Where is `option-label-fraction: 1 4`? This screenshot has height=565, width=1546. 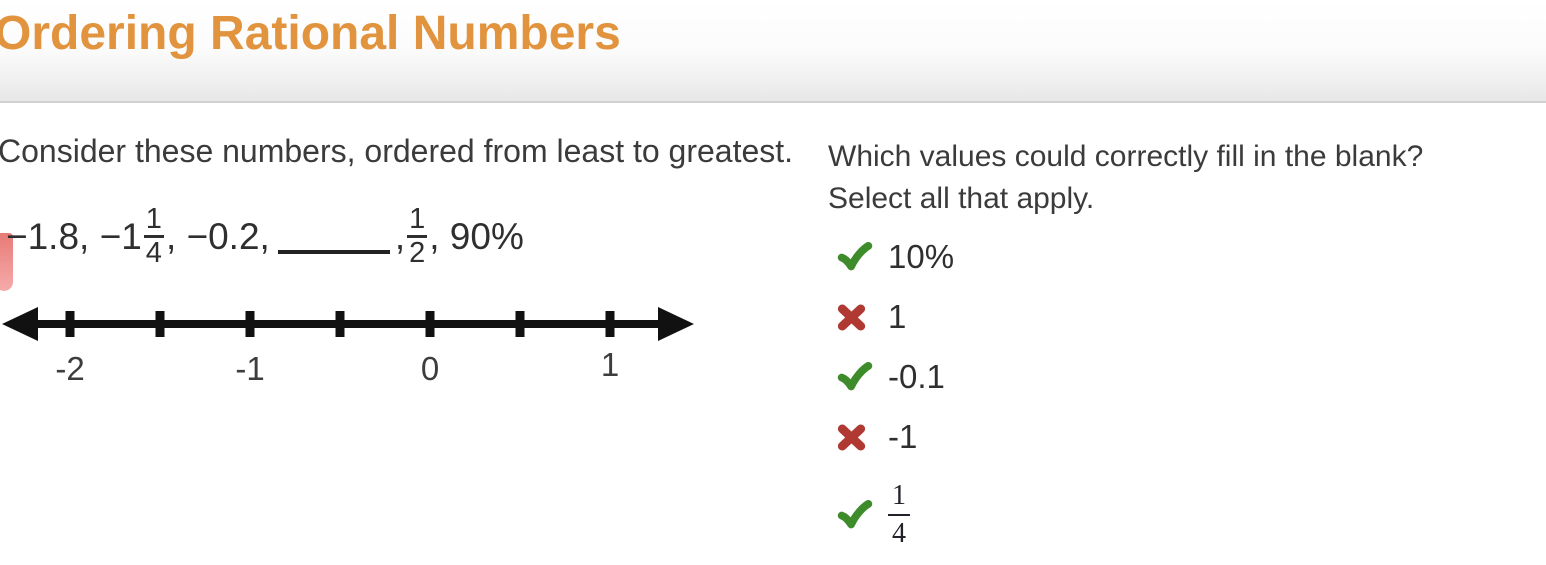
option-label-fraction: 1 4 is located at coordinates (899, 515).